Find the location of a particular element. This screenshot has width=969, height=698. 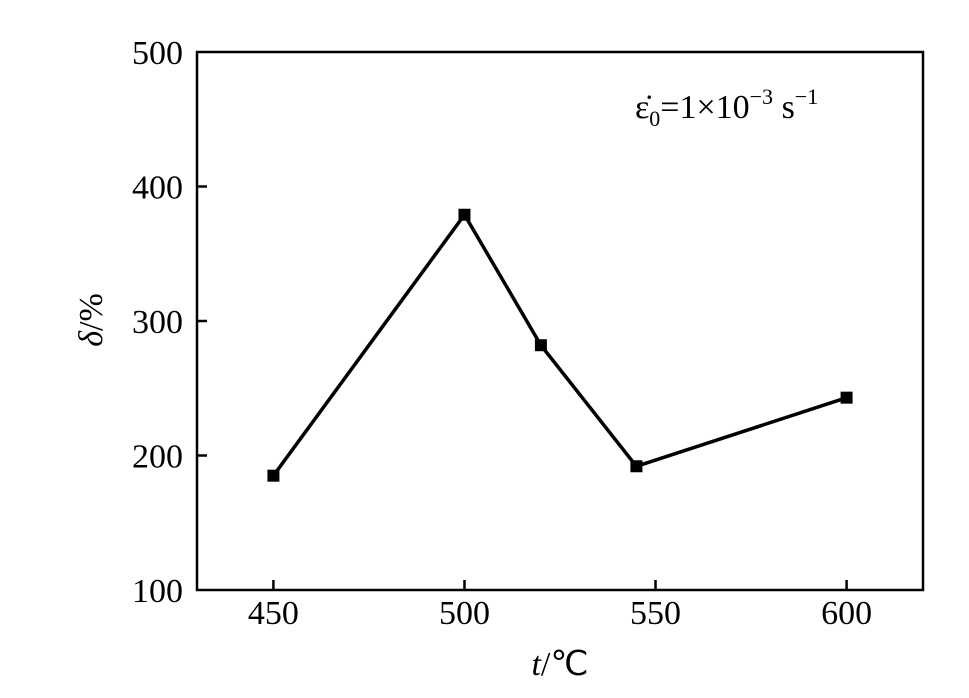

x-tick-label: 550 is located at coordinates (655, 613).